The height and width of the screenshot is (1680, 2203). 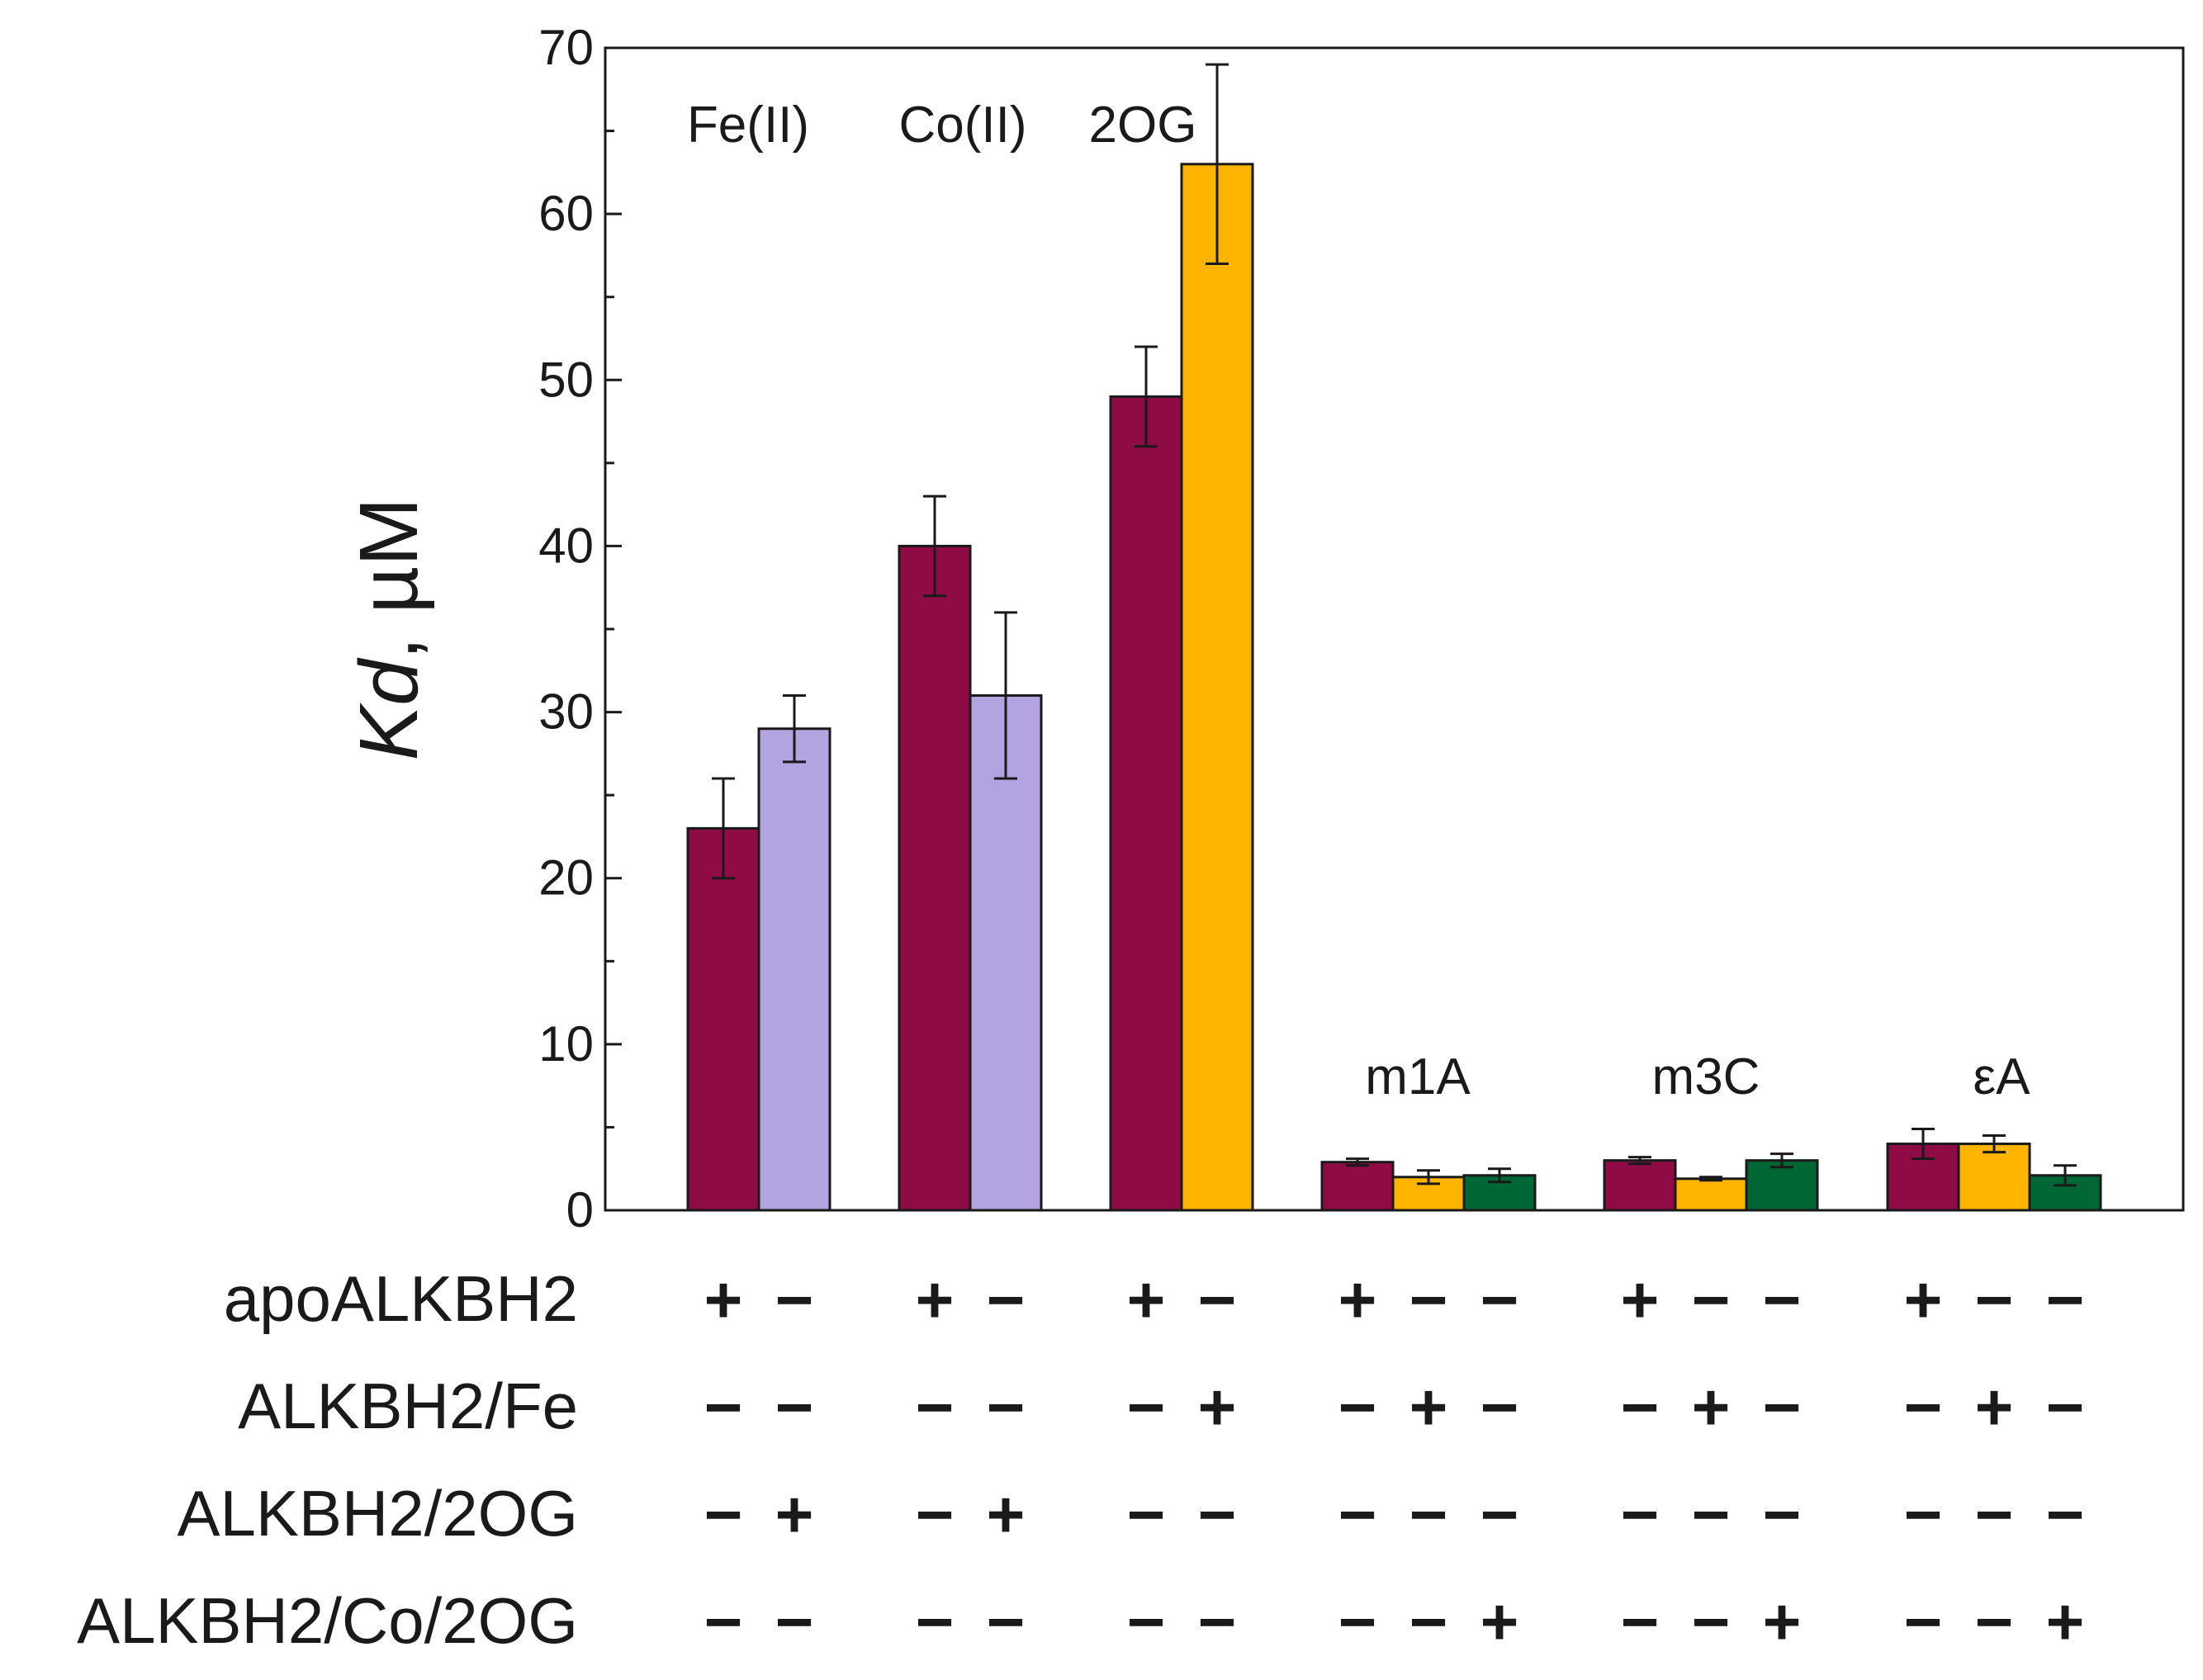 What do you see at coordinates (580, 629) in the screenshot?
I see `y-axis: 0 10 20 30 40 50 60 70` at bounding box center [580, 629].